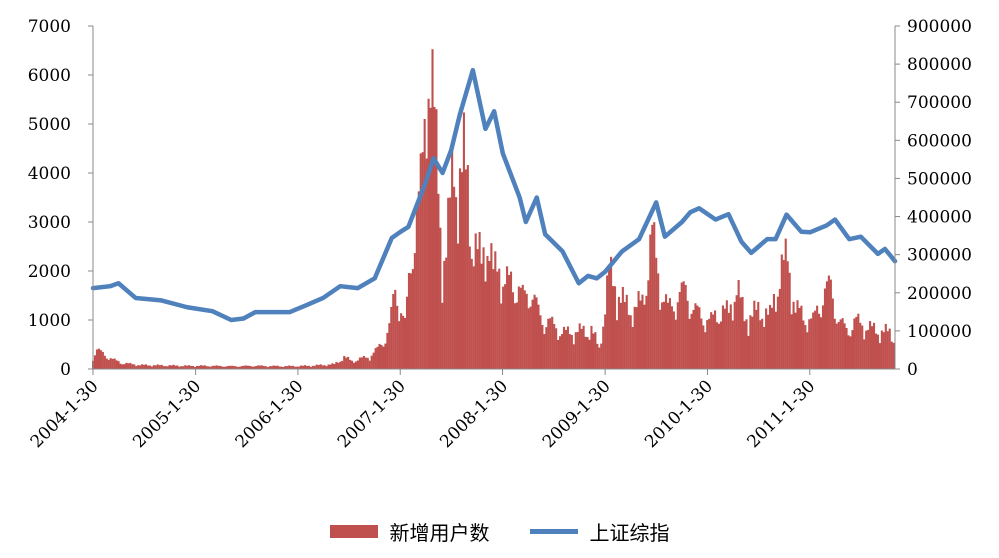 The height and width of the screenshot is (558, 999). I want to click on left-tick-label: 0, so click(65, 370).